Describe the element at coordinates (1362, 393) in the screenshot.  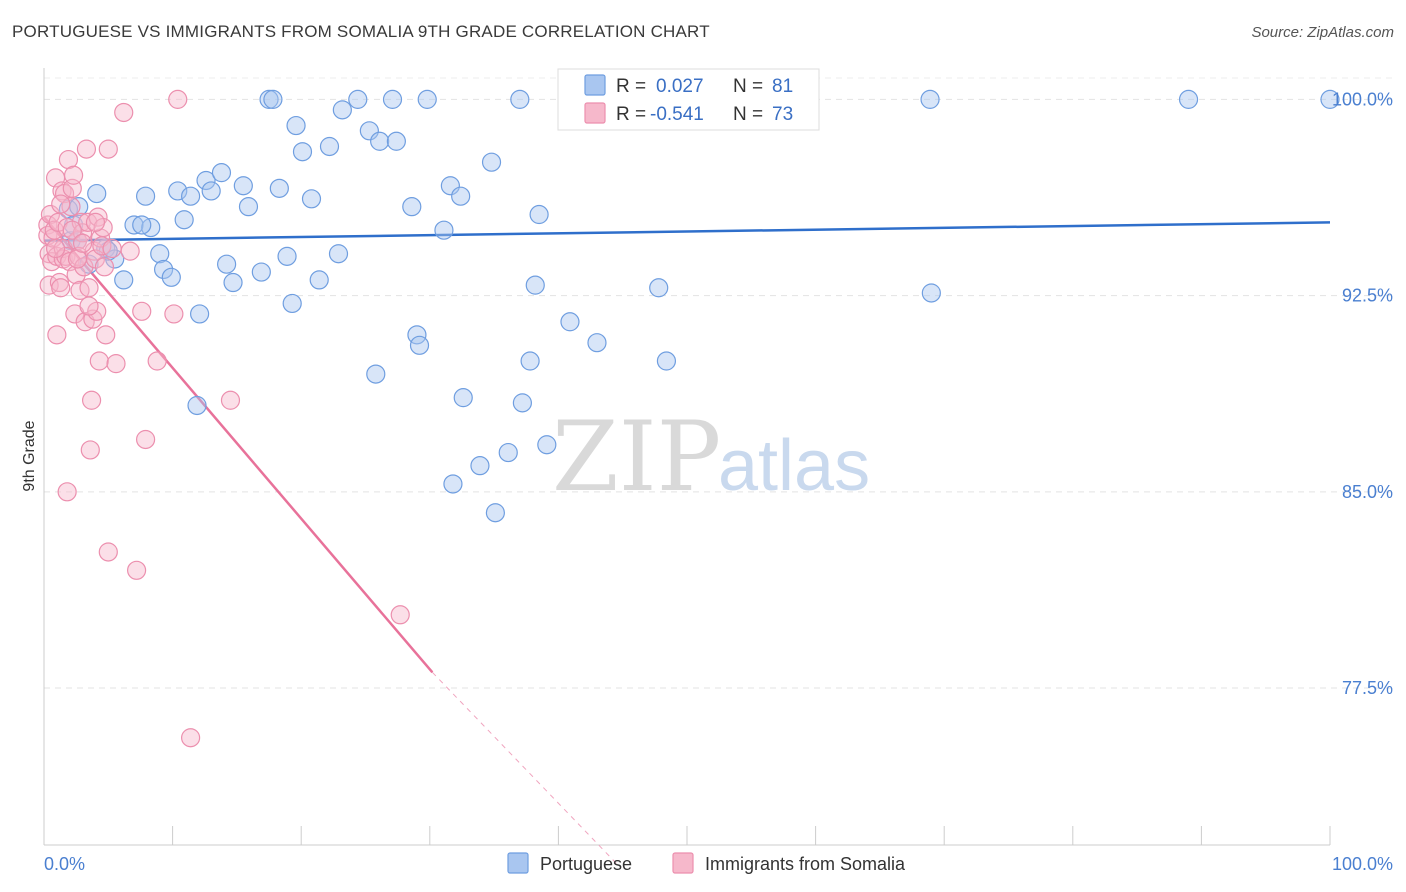
I see `y-tick-labels: 100.0% 92.5% 85.0% 77.5%` at that location.